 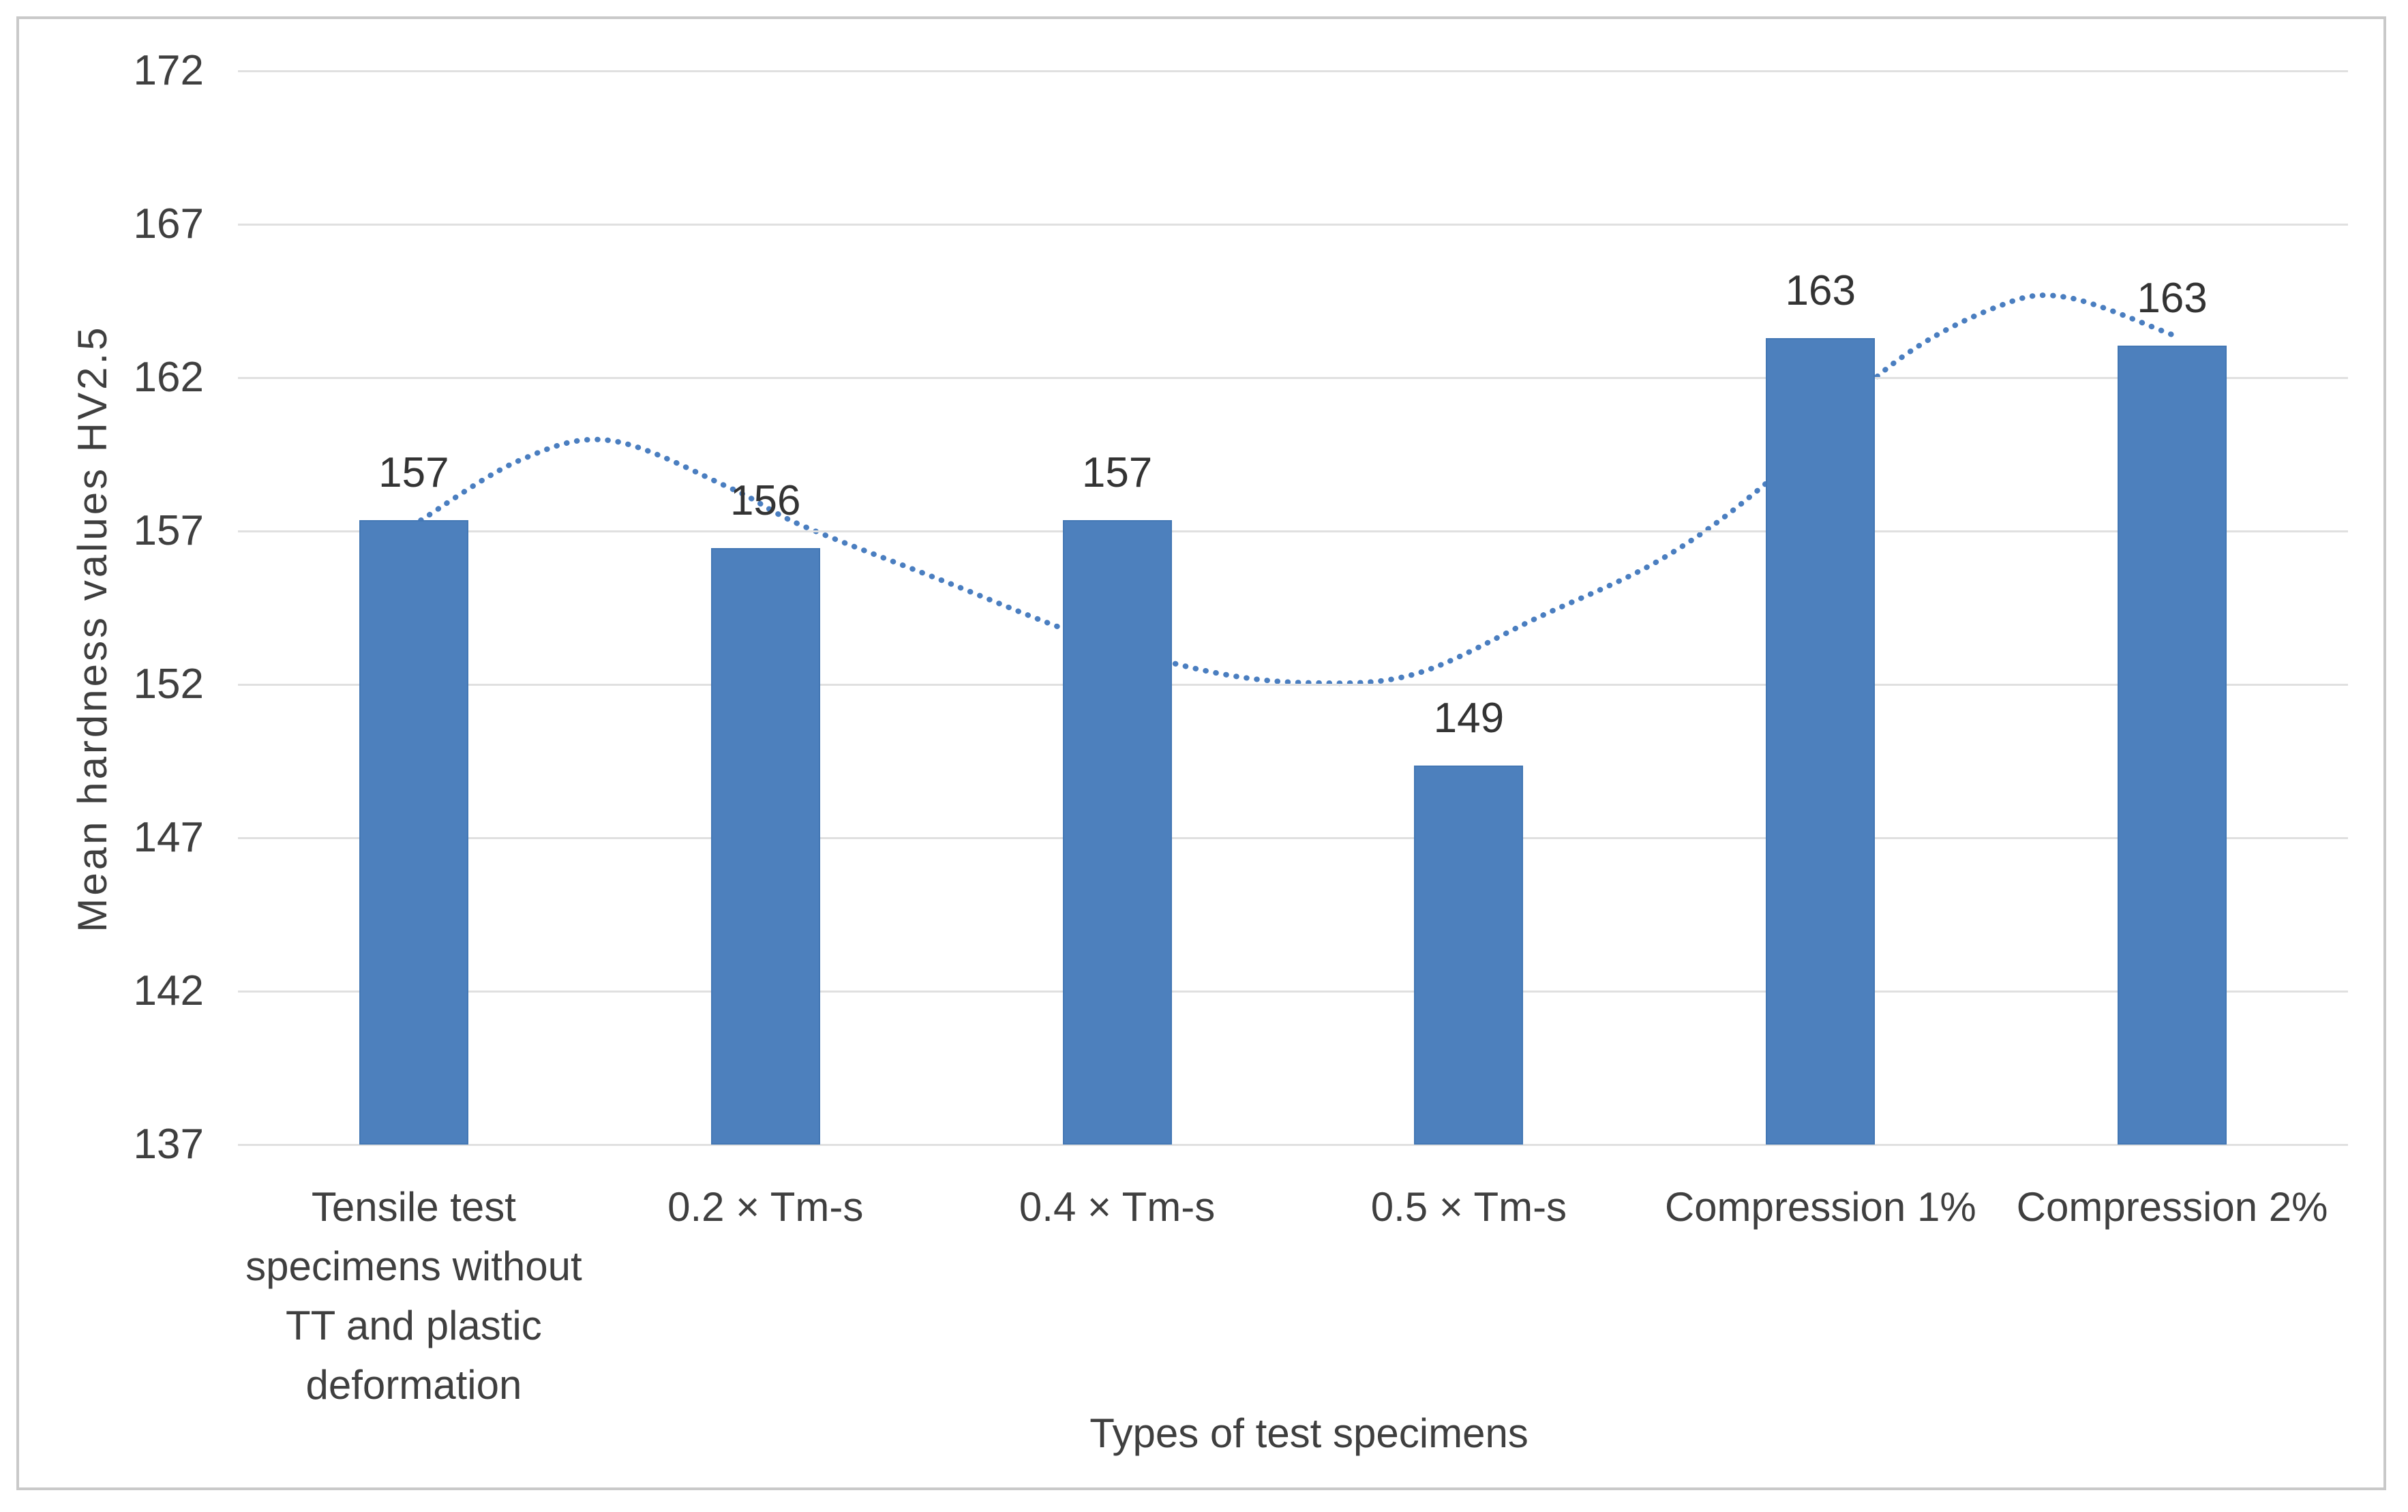 What do you see at coordinates (168, 838) in the screenshot?
I see `y-tick-label-147: 147` at bounding box center [168, 838].